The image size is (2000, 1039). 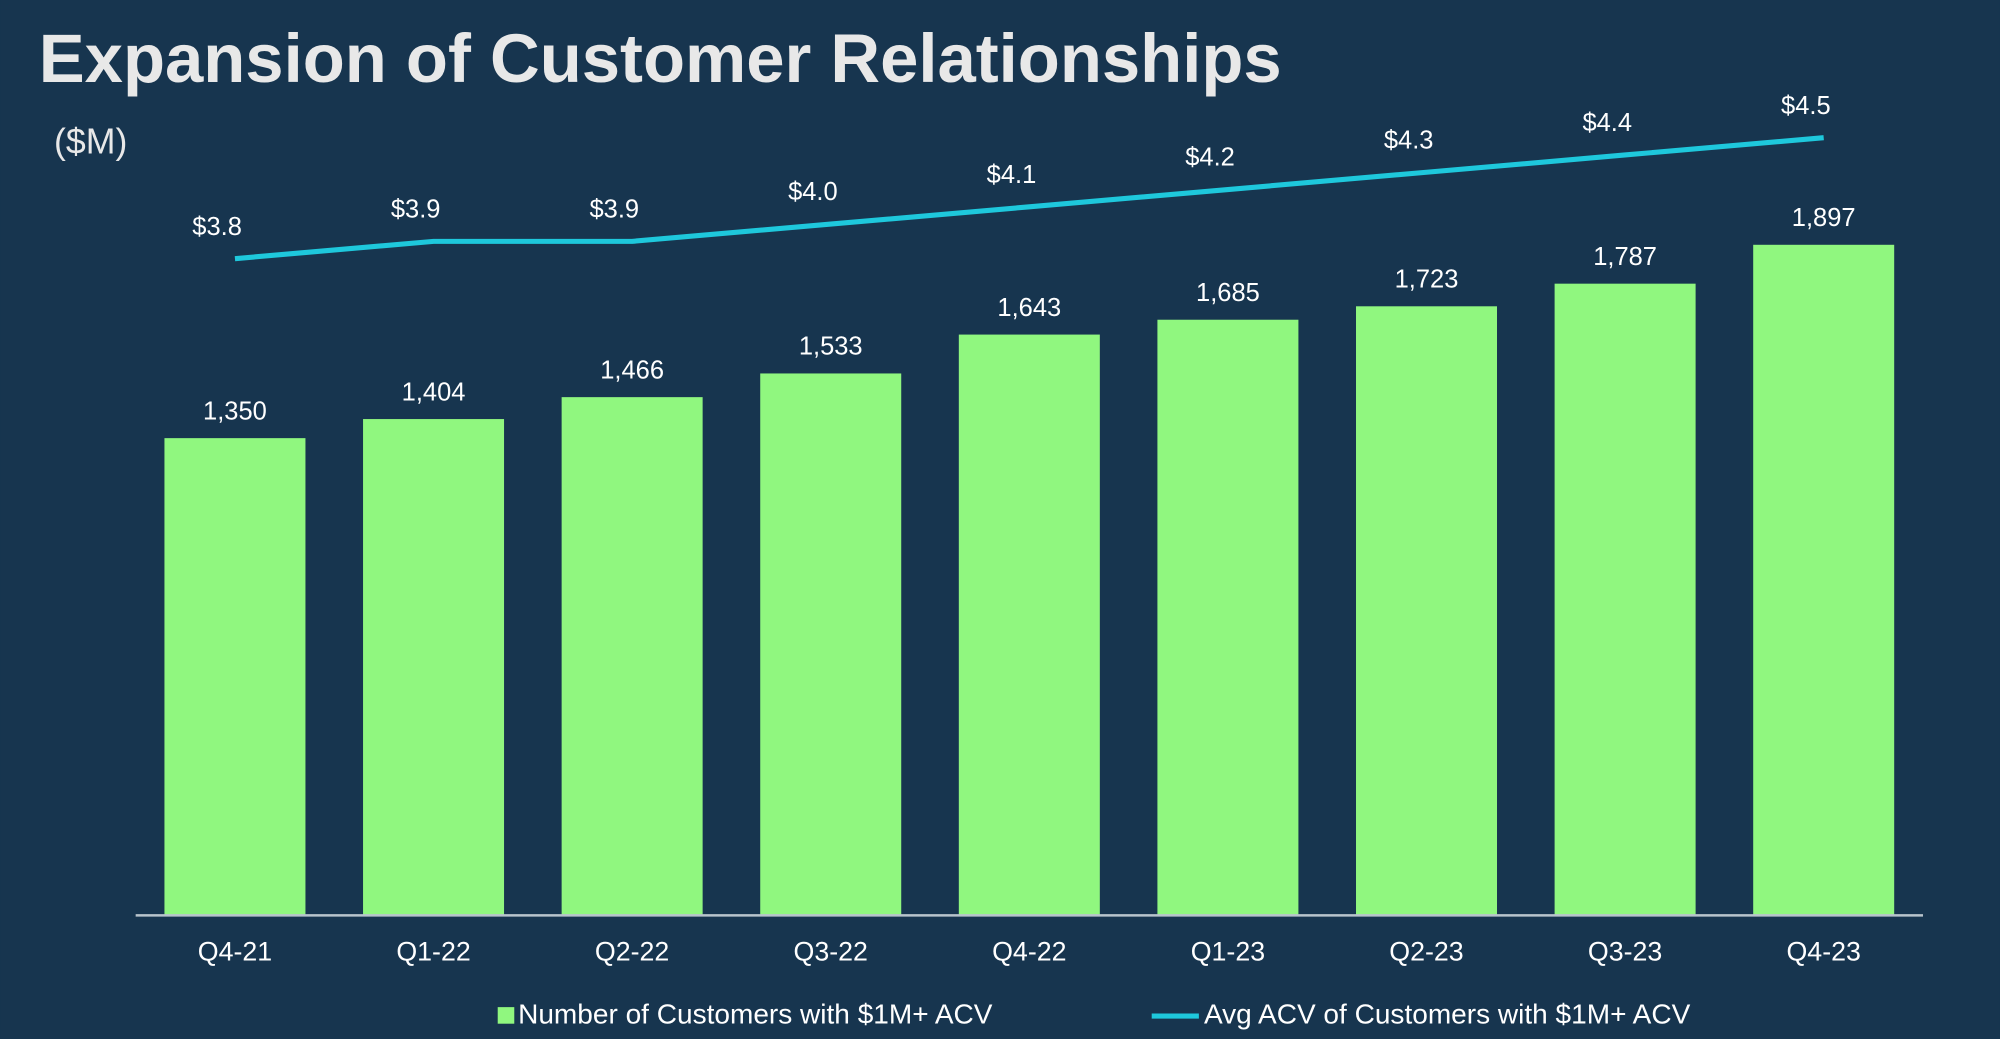 What do you see at coordinates (1625, 257) in the screenshot?
I see `bar-value-label: 1,787` at bounding box center [1625, 257].